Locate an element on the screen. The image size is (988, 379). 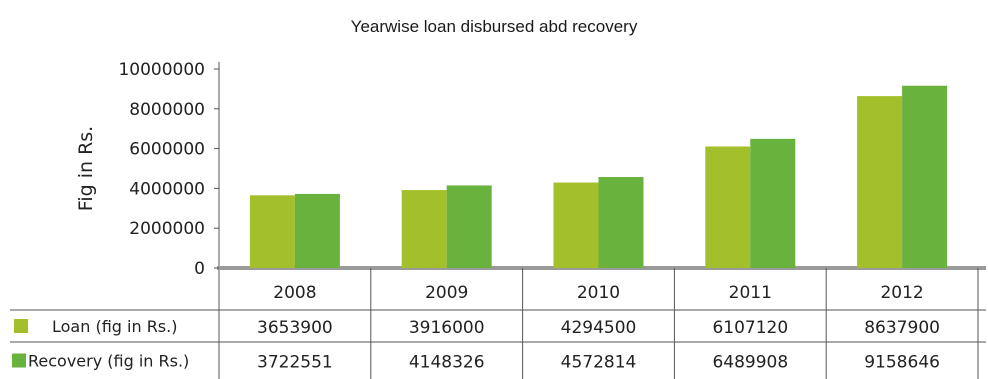
legend-label-loan: Loan (fig in Rs.) is located at coordinates (114, 326).